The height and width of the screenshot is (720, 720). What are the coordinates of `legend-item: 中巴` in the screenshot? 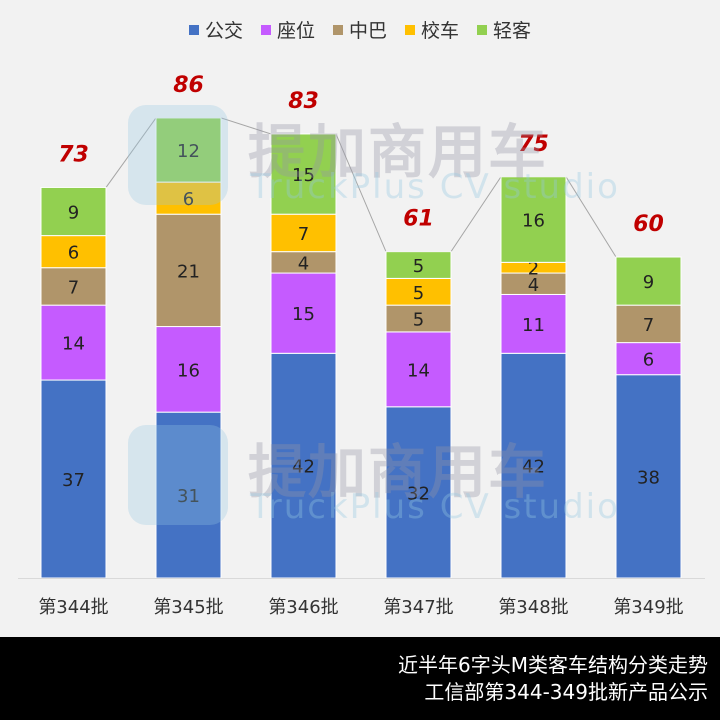 It's located at (359, 29).